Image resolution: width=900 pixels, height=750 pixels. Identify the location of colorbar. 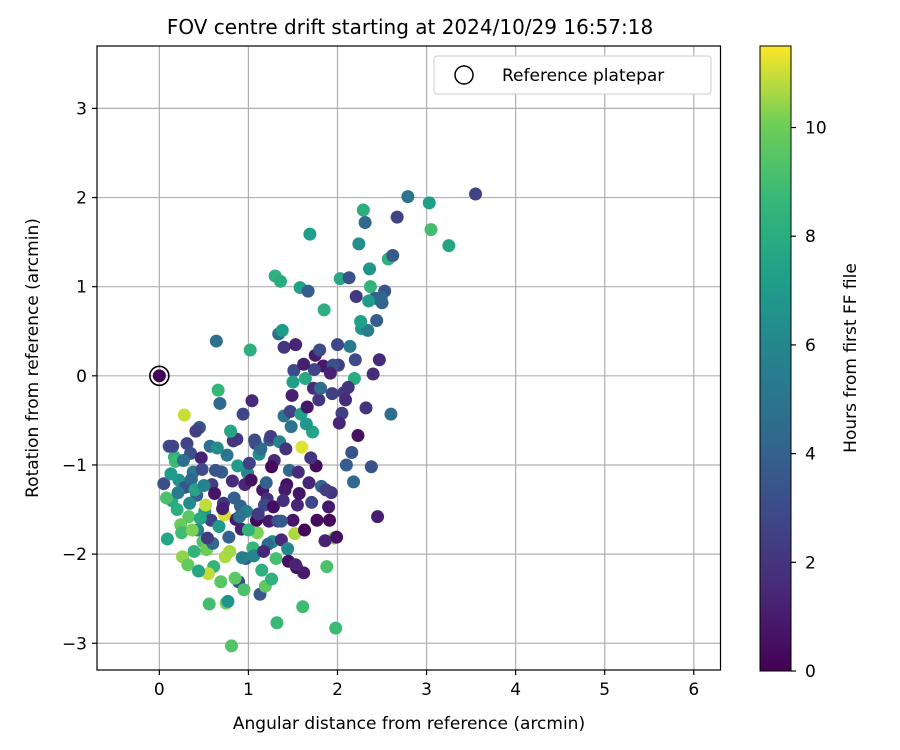
(775, 358).